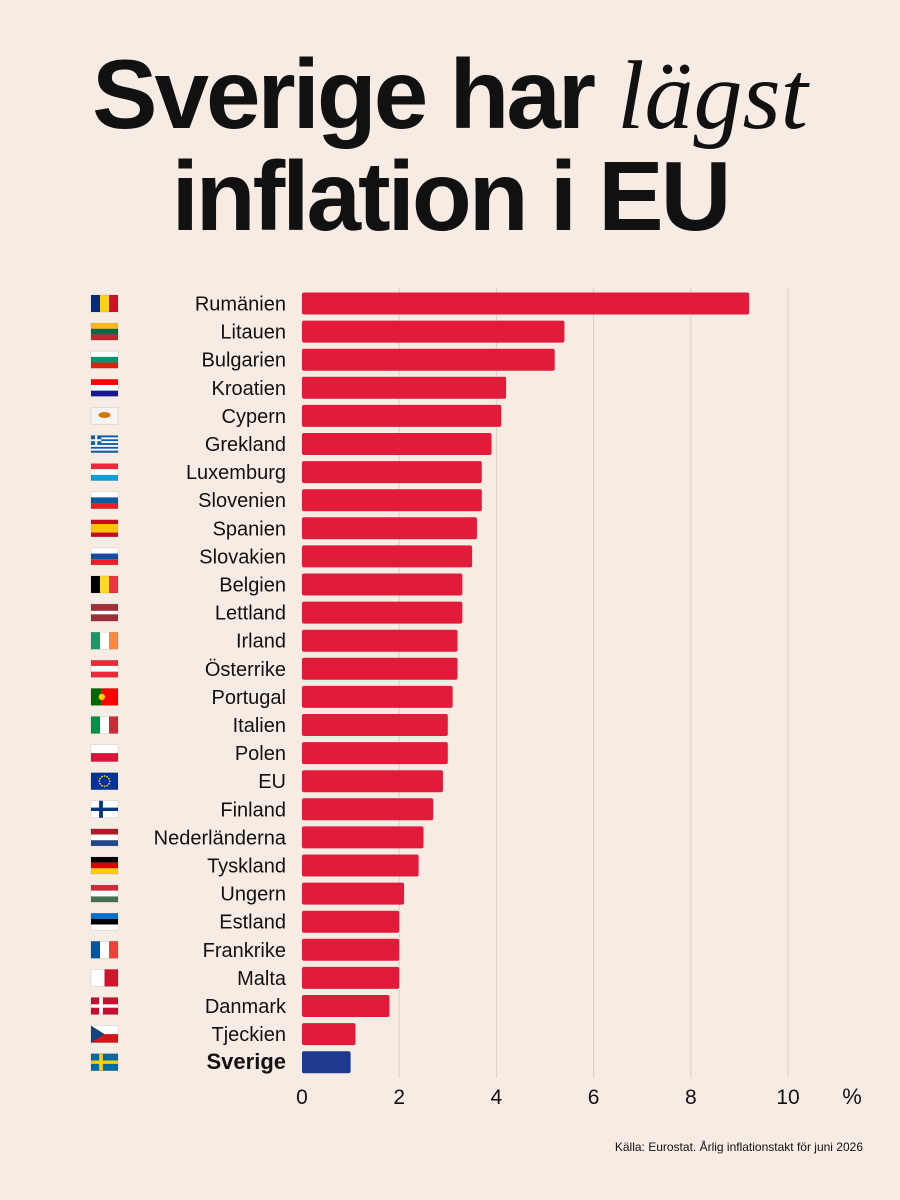  What do you see at coordinates (104, 781) in the screenshot?
I see `flag-eu-icon` at bounding box center [104, 781].